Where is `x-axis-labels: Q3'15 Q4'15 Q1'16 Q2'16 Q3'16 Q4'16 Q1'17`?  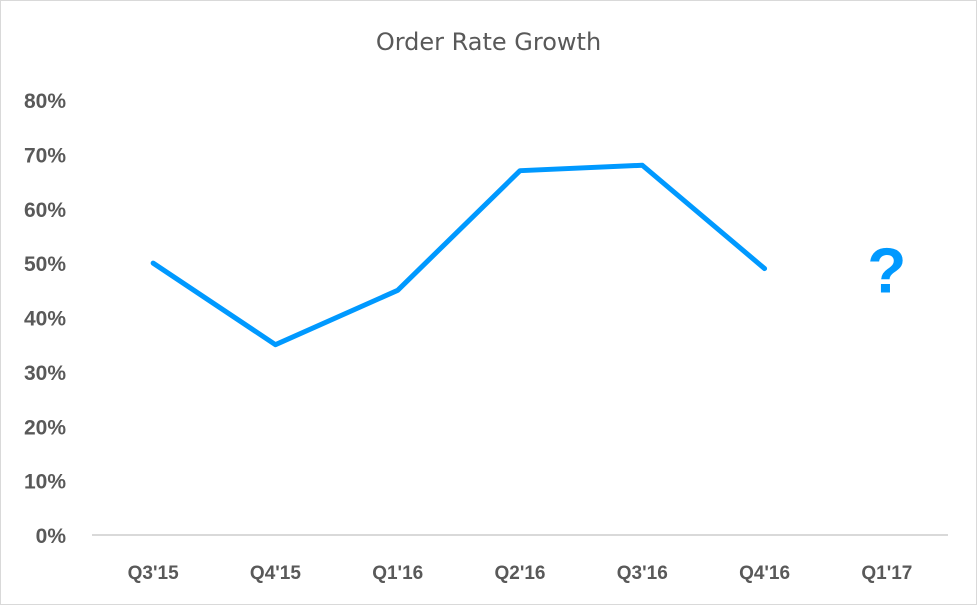 x-axis-labels: Q3'15 Q4'15 Q1'16 Q2'16 Q3'16 Q4'16 Q1'17 is located at coordinates (520, 573).